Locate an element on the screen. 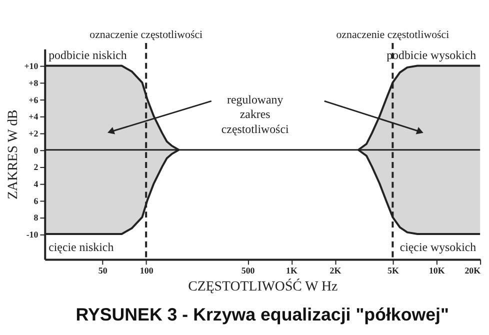 This screenshot has width=489, height=335. x-tick-label: 20K is located at coordinates (472, 271).